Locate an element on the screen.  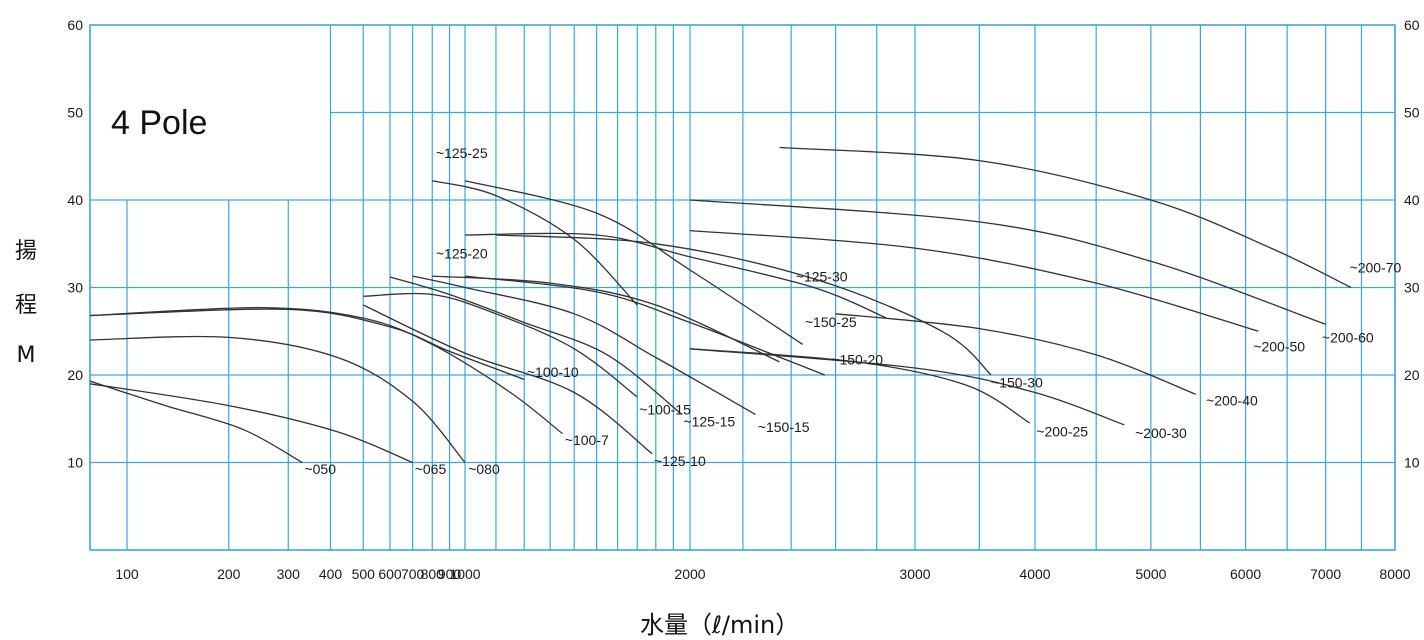
x-tick-label: 800 is located at coordinates (433, 574).